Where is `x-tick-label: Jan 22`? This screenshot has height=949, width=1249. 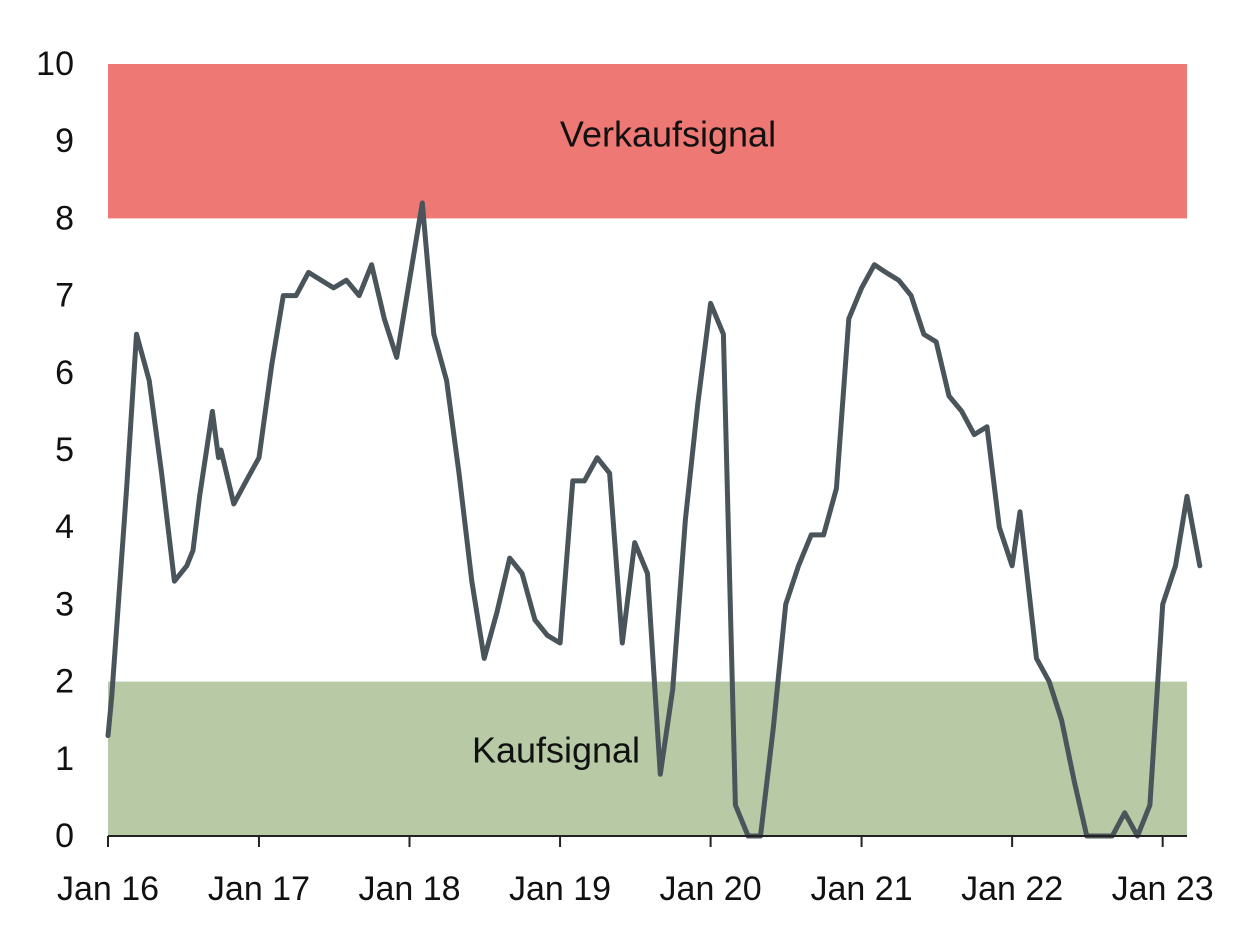
x-tick-label: Jan 22 is located at coordinates (1012, 889).